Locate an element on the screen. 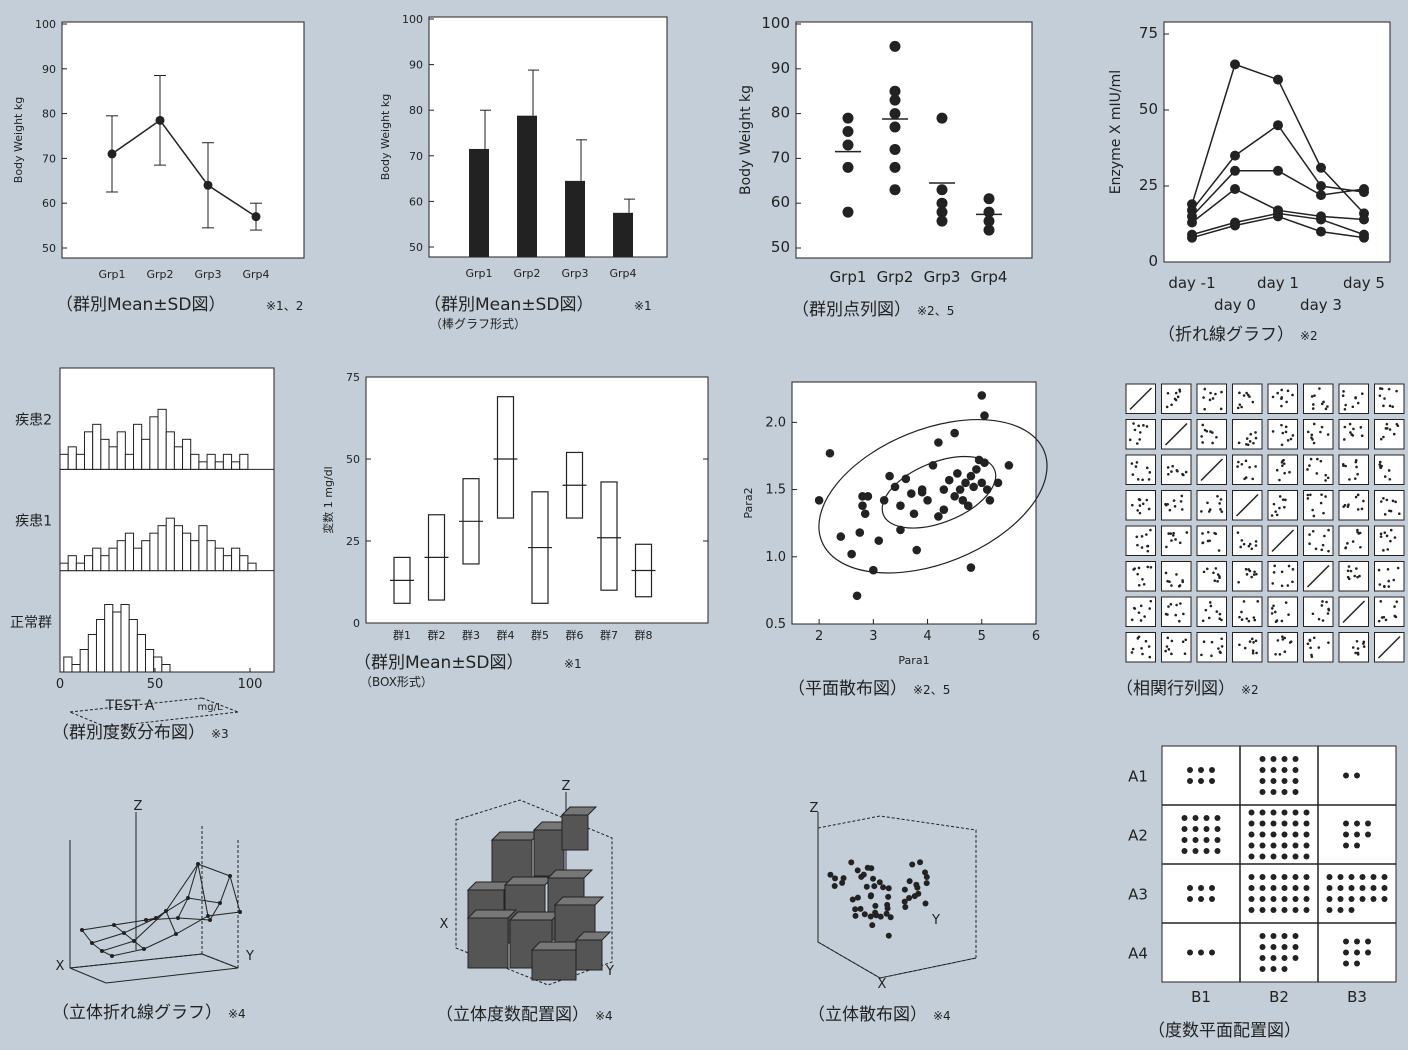  y-axis-label: 変数 1 mg/dl is located at coordinates (328, 499).